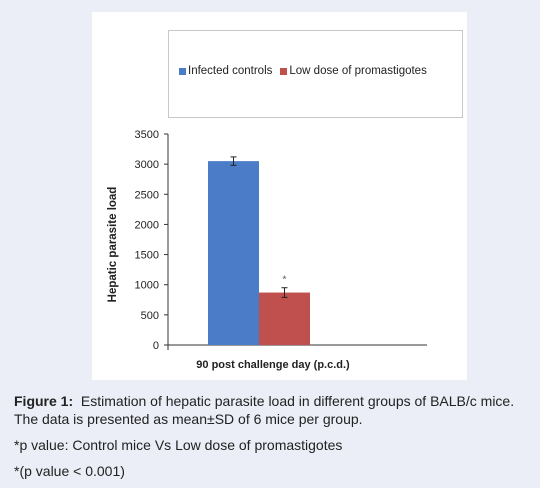 Image resolution: width=540 pixels, height=488 pixels. Describe the element at coordinates (69, 471) in the screenshot. I see `caption-note-2: *(p value < 0.001)` at that location.